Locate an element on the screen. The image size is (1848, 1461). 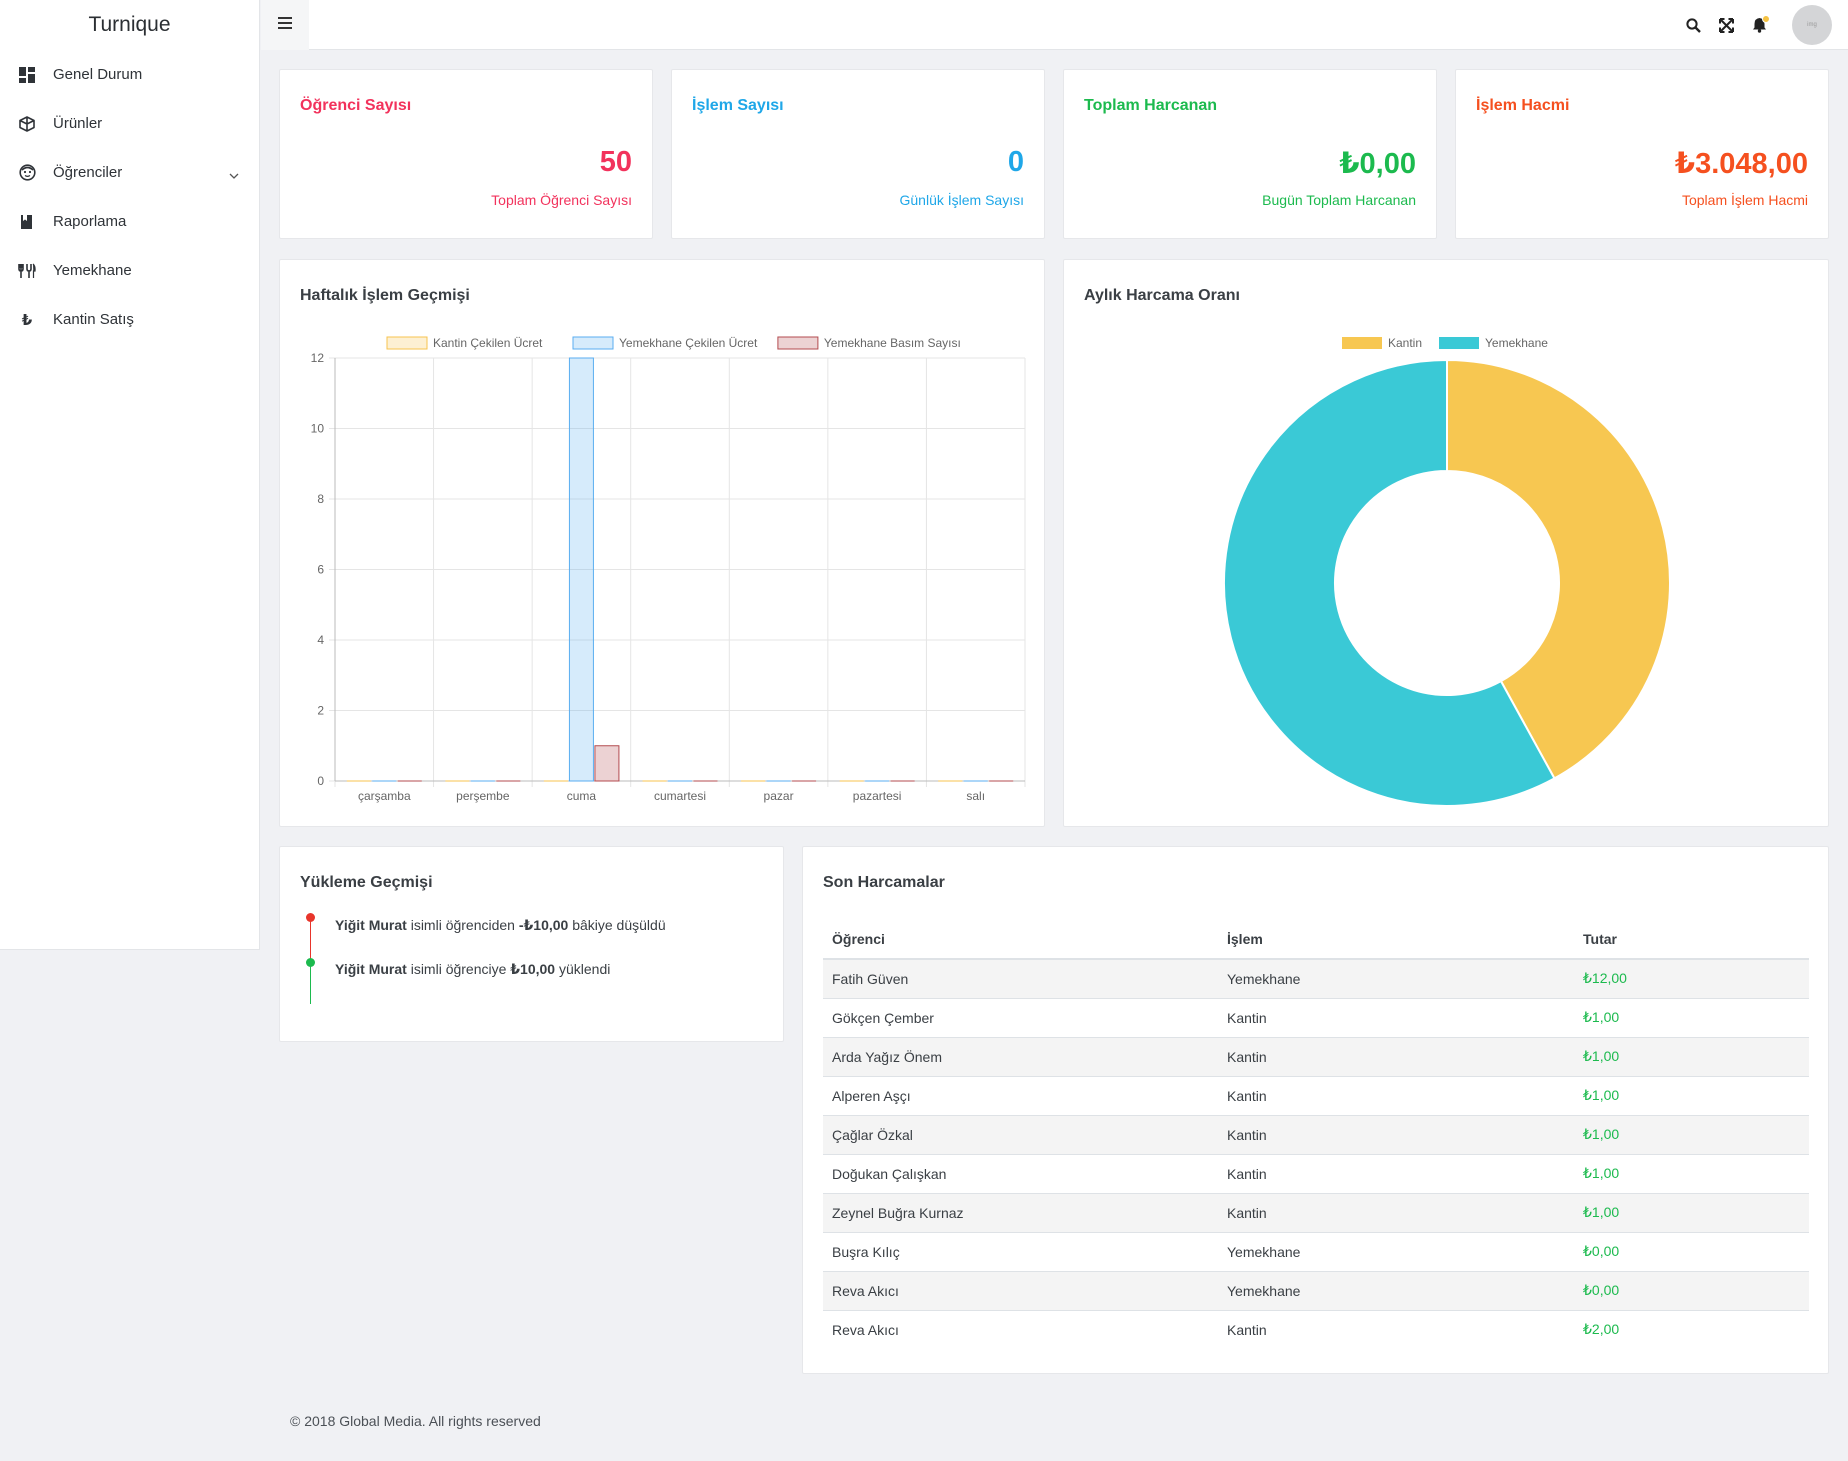
timeline-name: Yiğit Murat is located at coordinates (371, 925).